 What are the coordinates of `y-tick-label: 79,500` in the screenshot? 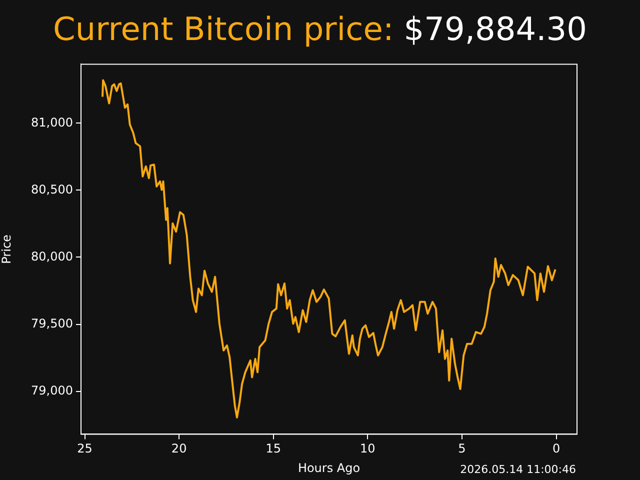 It's located at (52, 323).